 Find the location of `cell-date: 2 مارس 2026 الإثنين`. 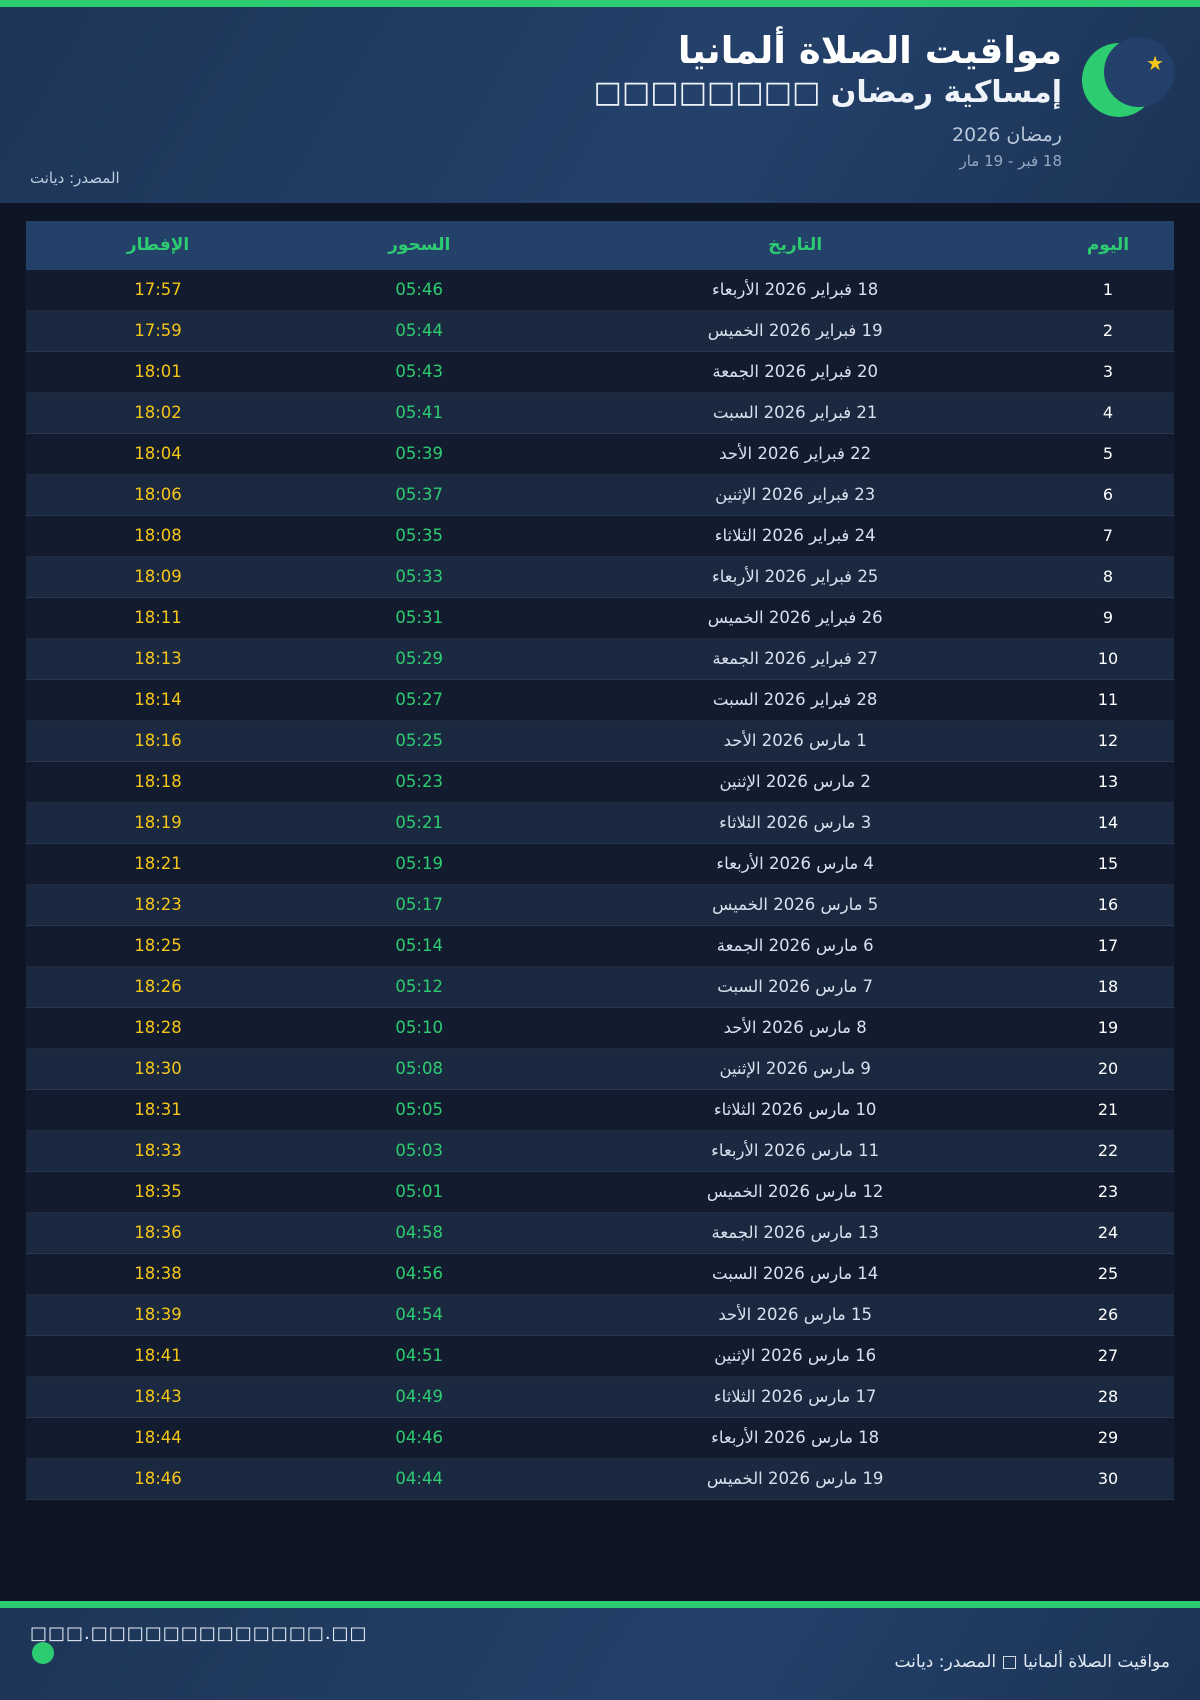

cell-date: 2 مارس 2026 الإثنين is located at coordinates (795, 782).